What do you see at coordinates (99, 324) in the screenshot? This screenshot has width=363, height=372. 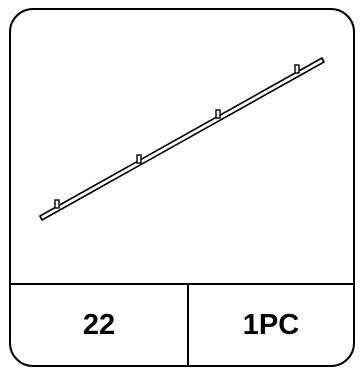 I see `part-number: 22` at bounding box center [99, 324].